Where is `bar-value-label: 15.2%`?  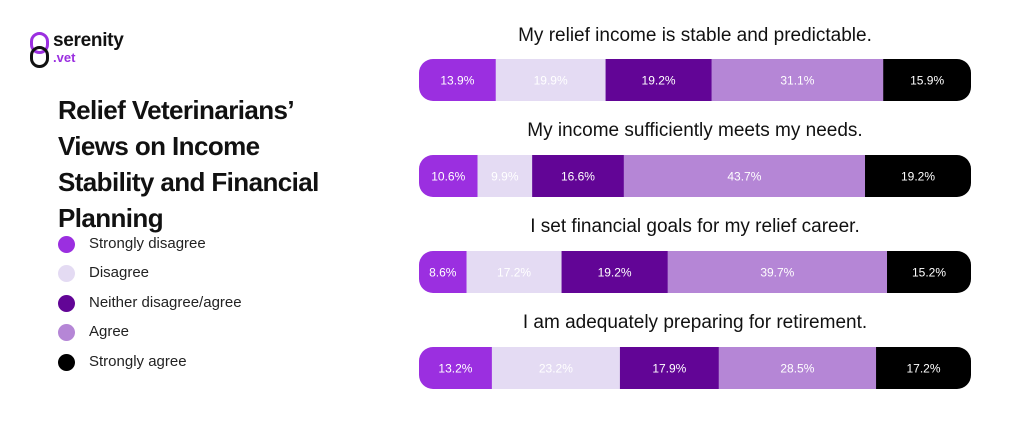
bar-value-label: 15.2% is located at coordinates (929, 273).